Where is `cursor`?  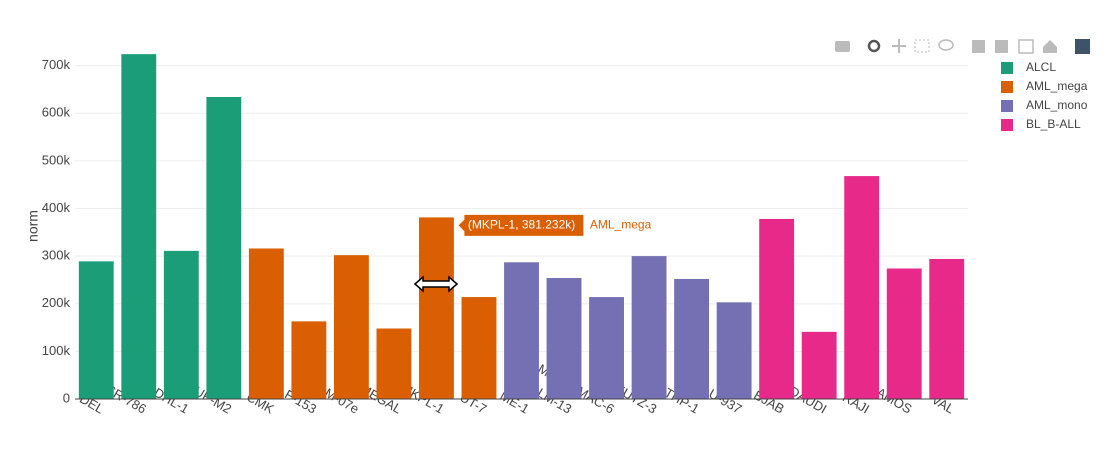 cursor is located at coordinates (436, 284).